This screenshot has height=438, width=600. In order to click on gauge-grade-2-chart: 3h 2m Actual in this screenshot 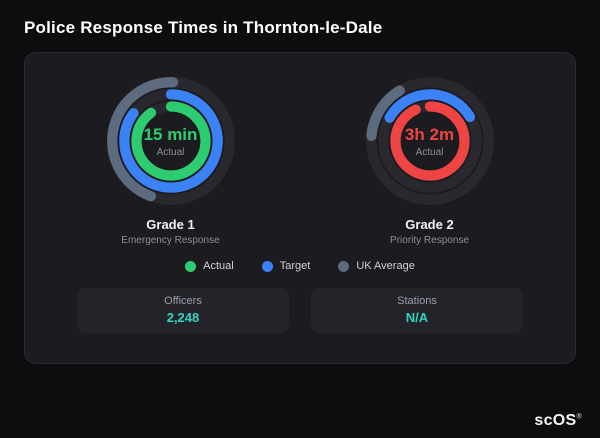, I will do `click(430, 141)`.